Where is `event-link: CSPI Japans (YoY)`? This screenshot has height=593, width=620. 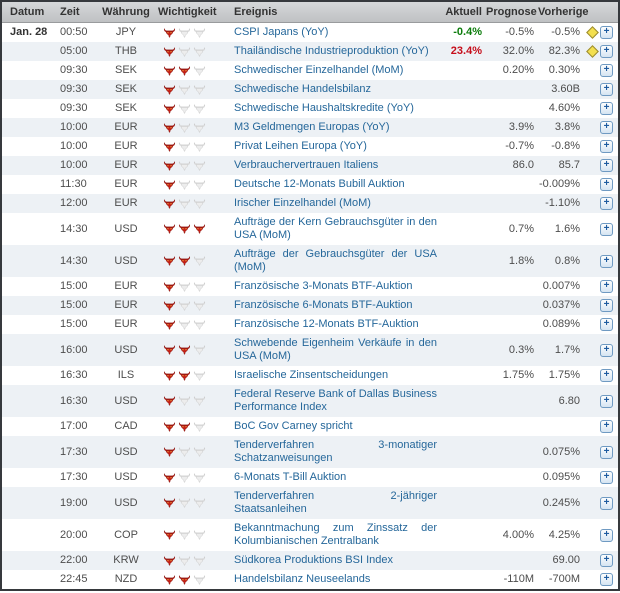
event-link: CSPI Japans (YoY) is located at coordinates (281, 32).